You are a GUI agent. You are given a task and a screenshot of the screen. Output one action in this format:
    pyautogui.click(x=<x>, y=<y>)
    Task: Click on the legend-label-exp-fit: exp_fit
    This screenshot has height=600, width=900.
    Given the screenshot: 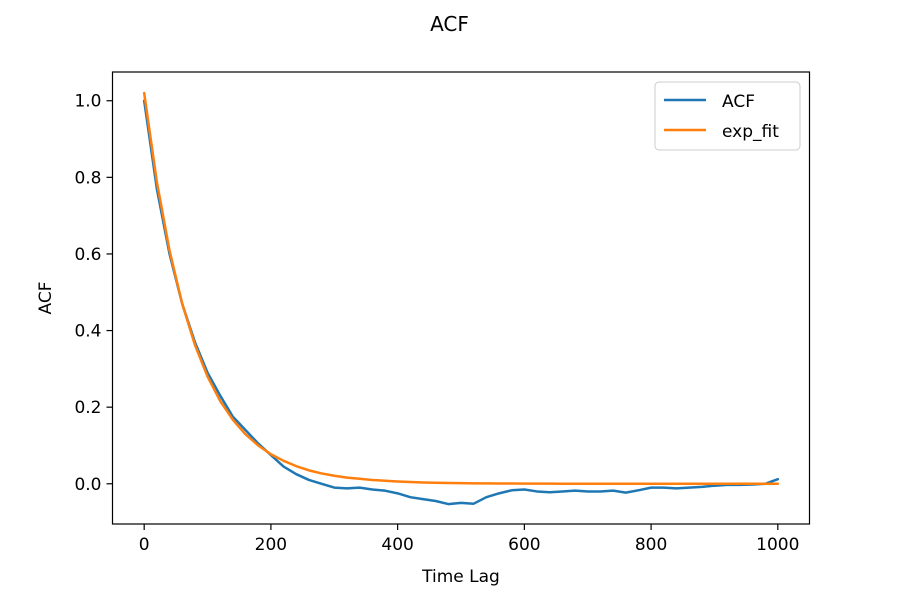 What is the action you would take?
    pyautogui.click(x=750, y=132)
    